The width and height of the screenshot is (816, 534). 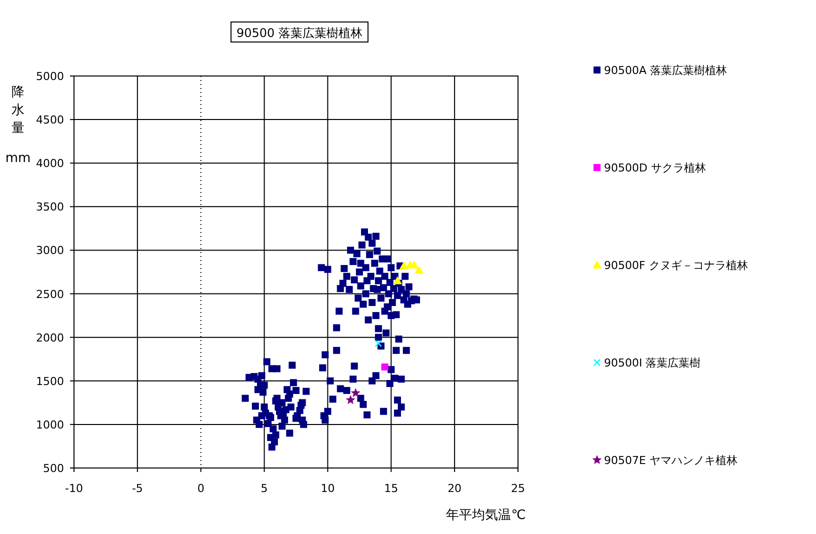 What do you see at coordinates (53, 468) in the screenshot?
I see `y-tick-label: 500` at bounding box center [53, 468].